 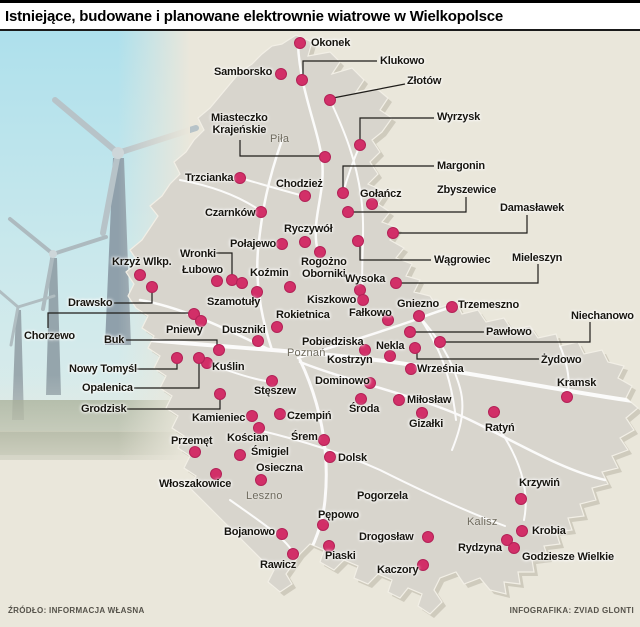 I want to click on place-label: Piaski, so click(x=340, y=556).